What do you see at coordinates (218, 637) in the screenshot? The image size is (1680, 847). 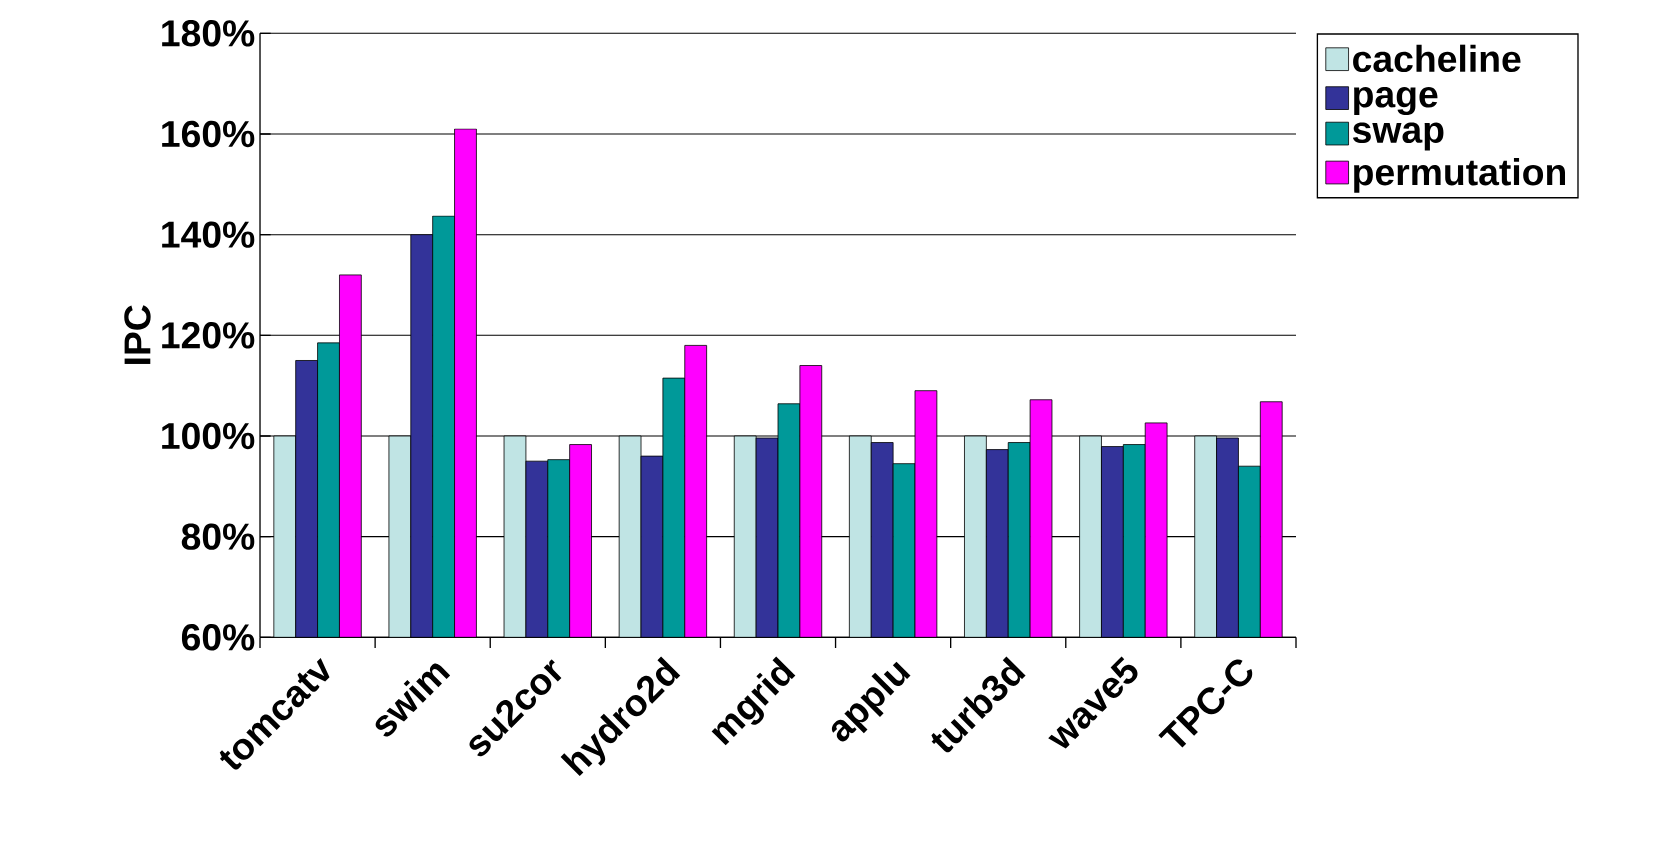 I see `y-tick-label: 60%` at bounding box center [218, 637].